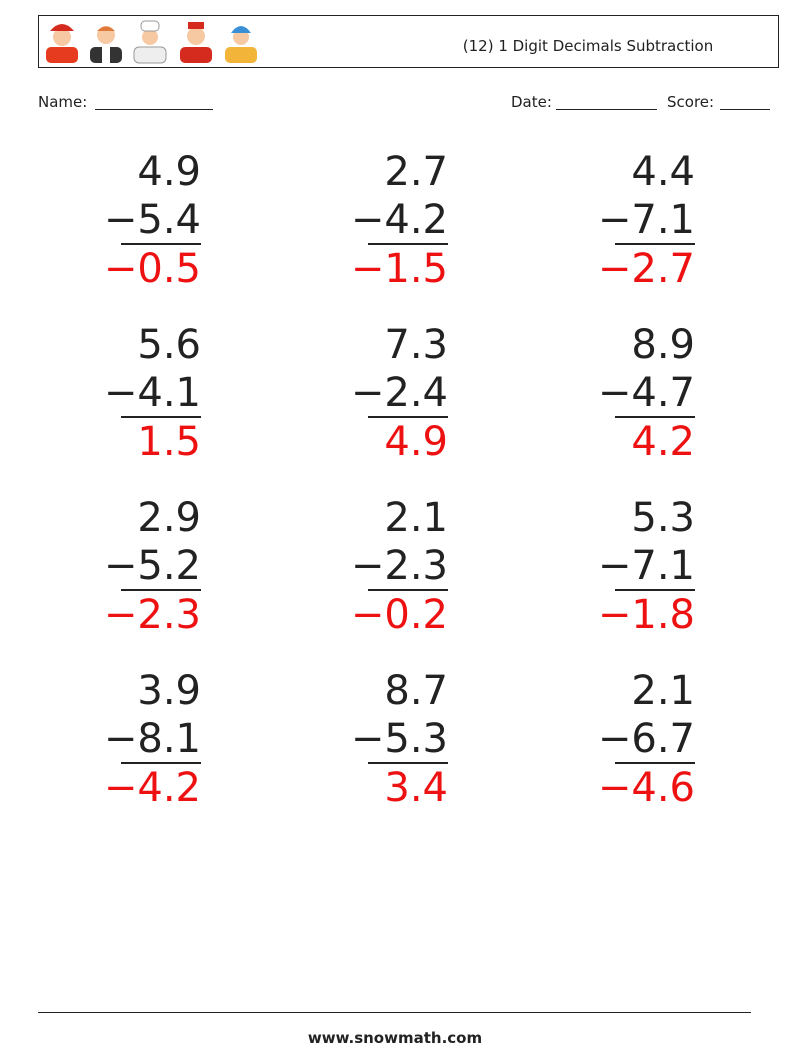  Describe the element at coordinates (663, 345) in the screenshot. I see `top-number: 8.9` at that location.